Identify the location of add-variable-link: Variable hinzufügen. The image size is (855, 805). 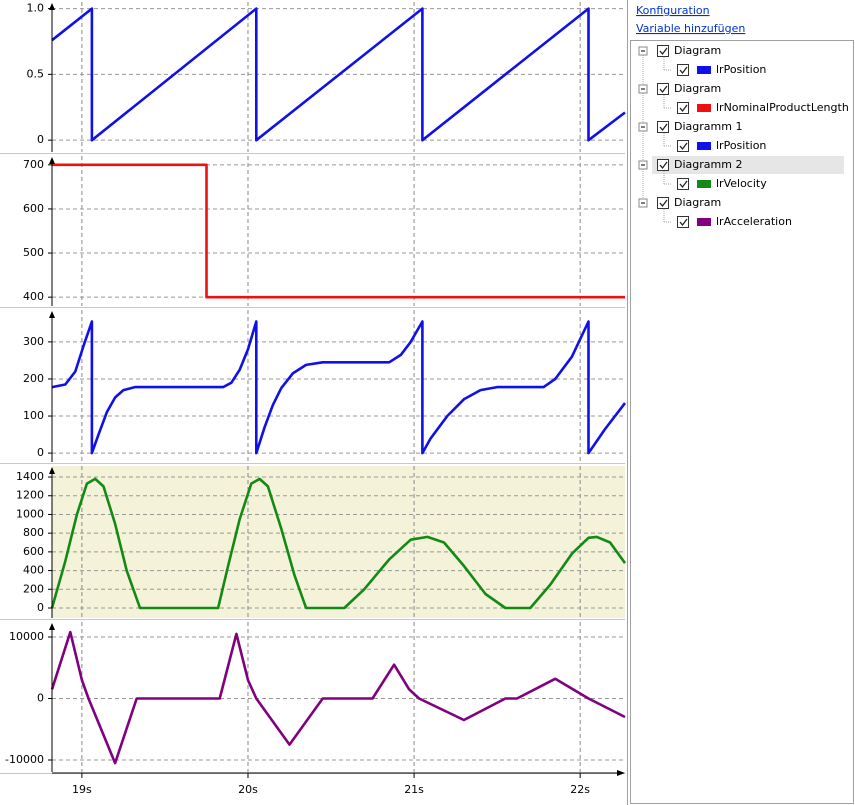
(690, 28).